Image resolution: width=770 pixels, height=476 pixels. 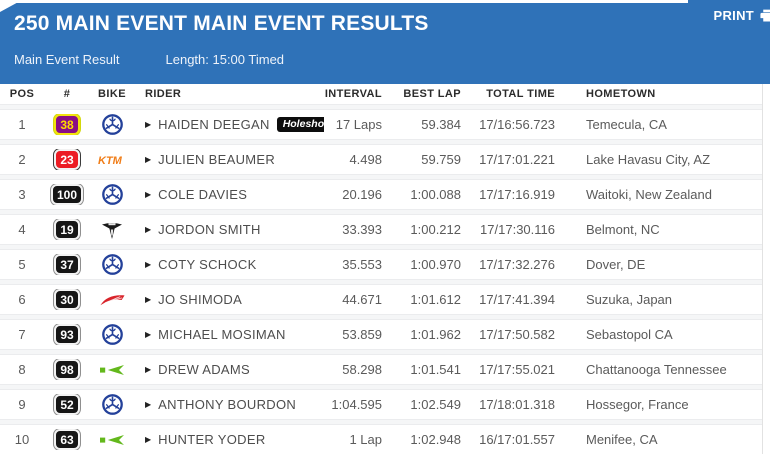 I want to click on rider-name: ANTHONY BOURDON, so click(x=227, y=404).